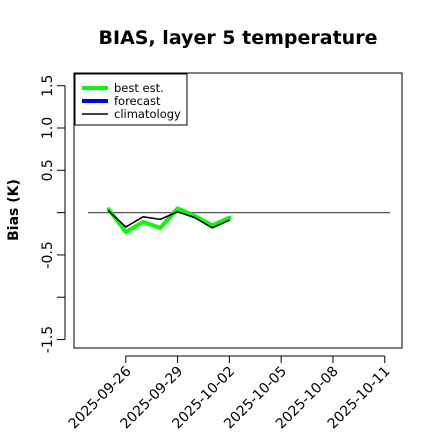 The height and width of the screenshot is (440, 440). Describe the element at coordinates (239, 220) in the screenshot. I see `plot-area` at that location.